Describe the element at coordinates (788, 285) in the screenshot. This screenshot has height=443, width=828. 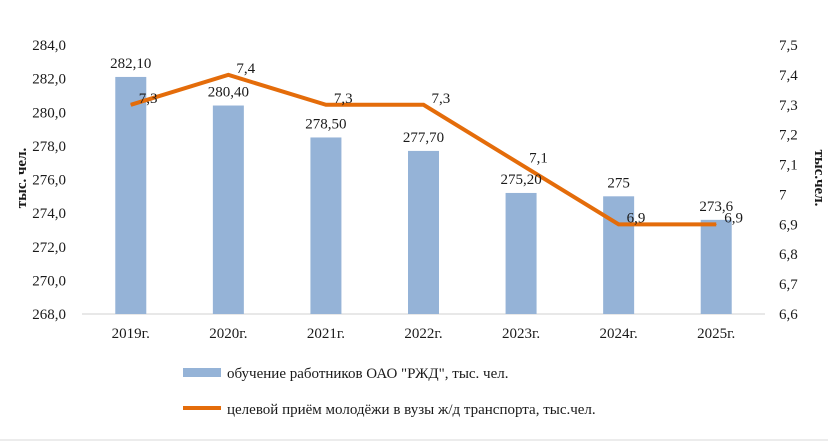
I see `y-right-tick-label: 6,7` at that location.